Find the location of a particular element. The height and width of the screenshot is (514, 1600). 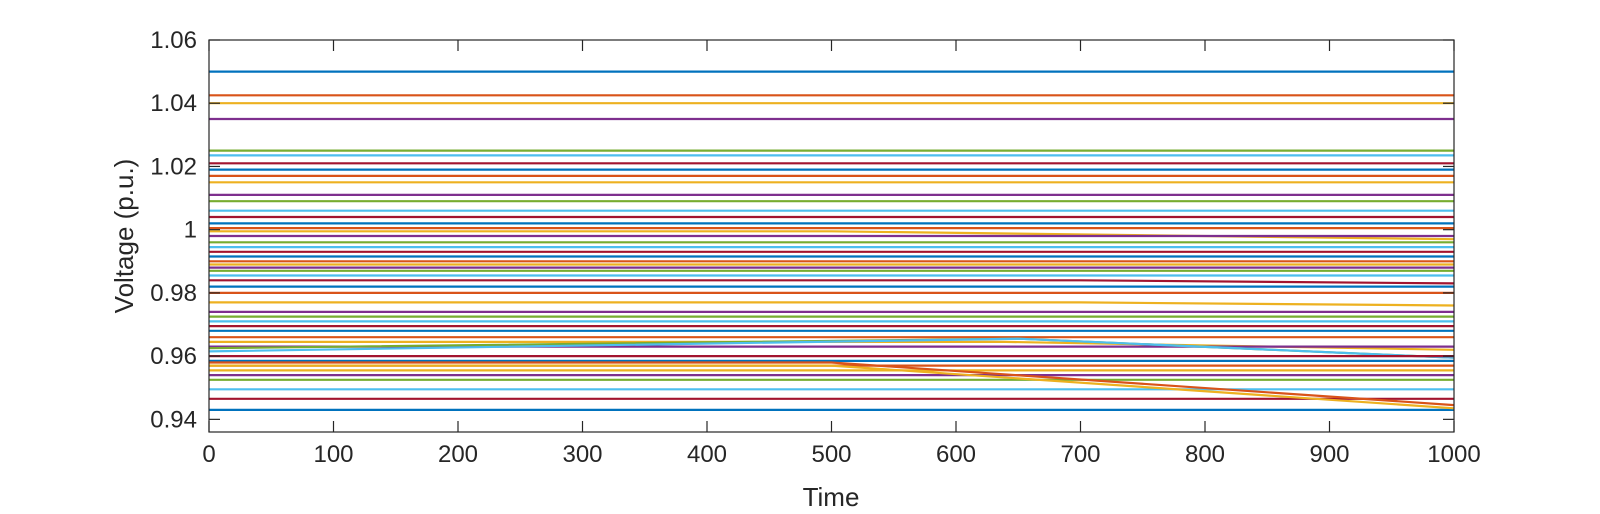

x-tick-label: 700 is located at coordinates (1080, 454).